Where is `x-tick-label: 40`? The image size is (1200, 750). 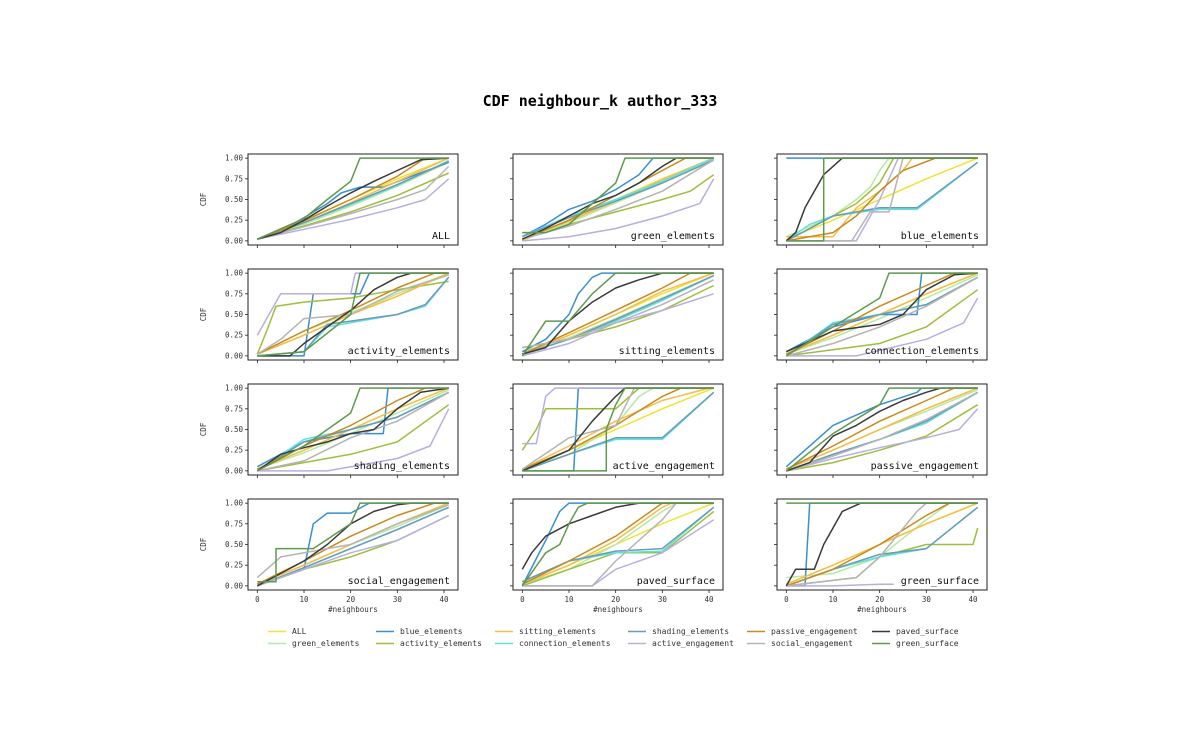
x-tick-label: 40 is located at coordinates (444, 599).